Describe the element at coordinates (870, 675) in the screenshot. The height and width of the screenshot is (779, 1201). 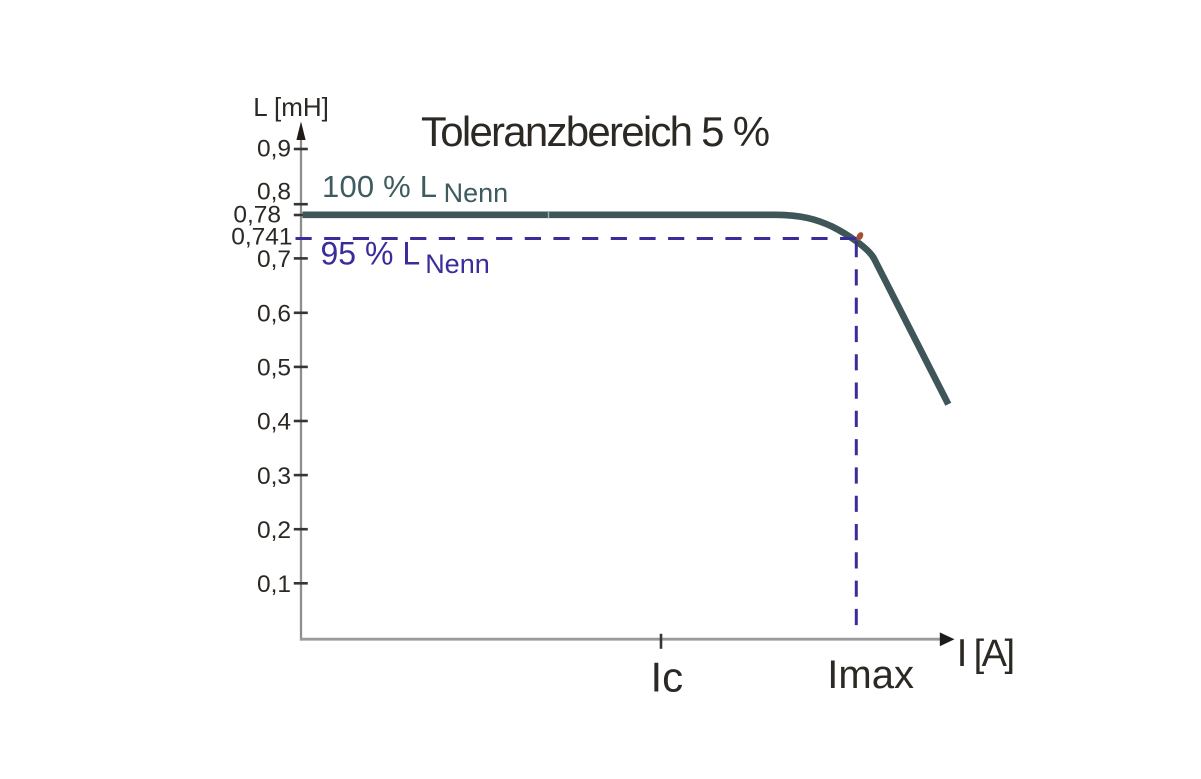
I see `svg-text: Imax` at that location.